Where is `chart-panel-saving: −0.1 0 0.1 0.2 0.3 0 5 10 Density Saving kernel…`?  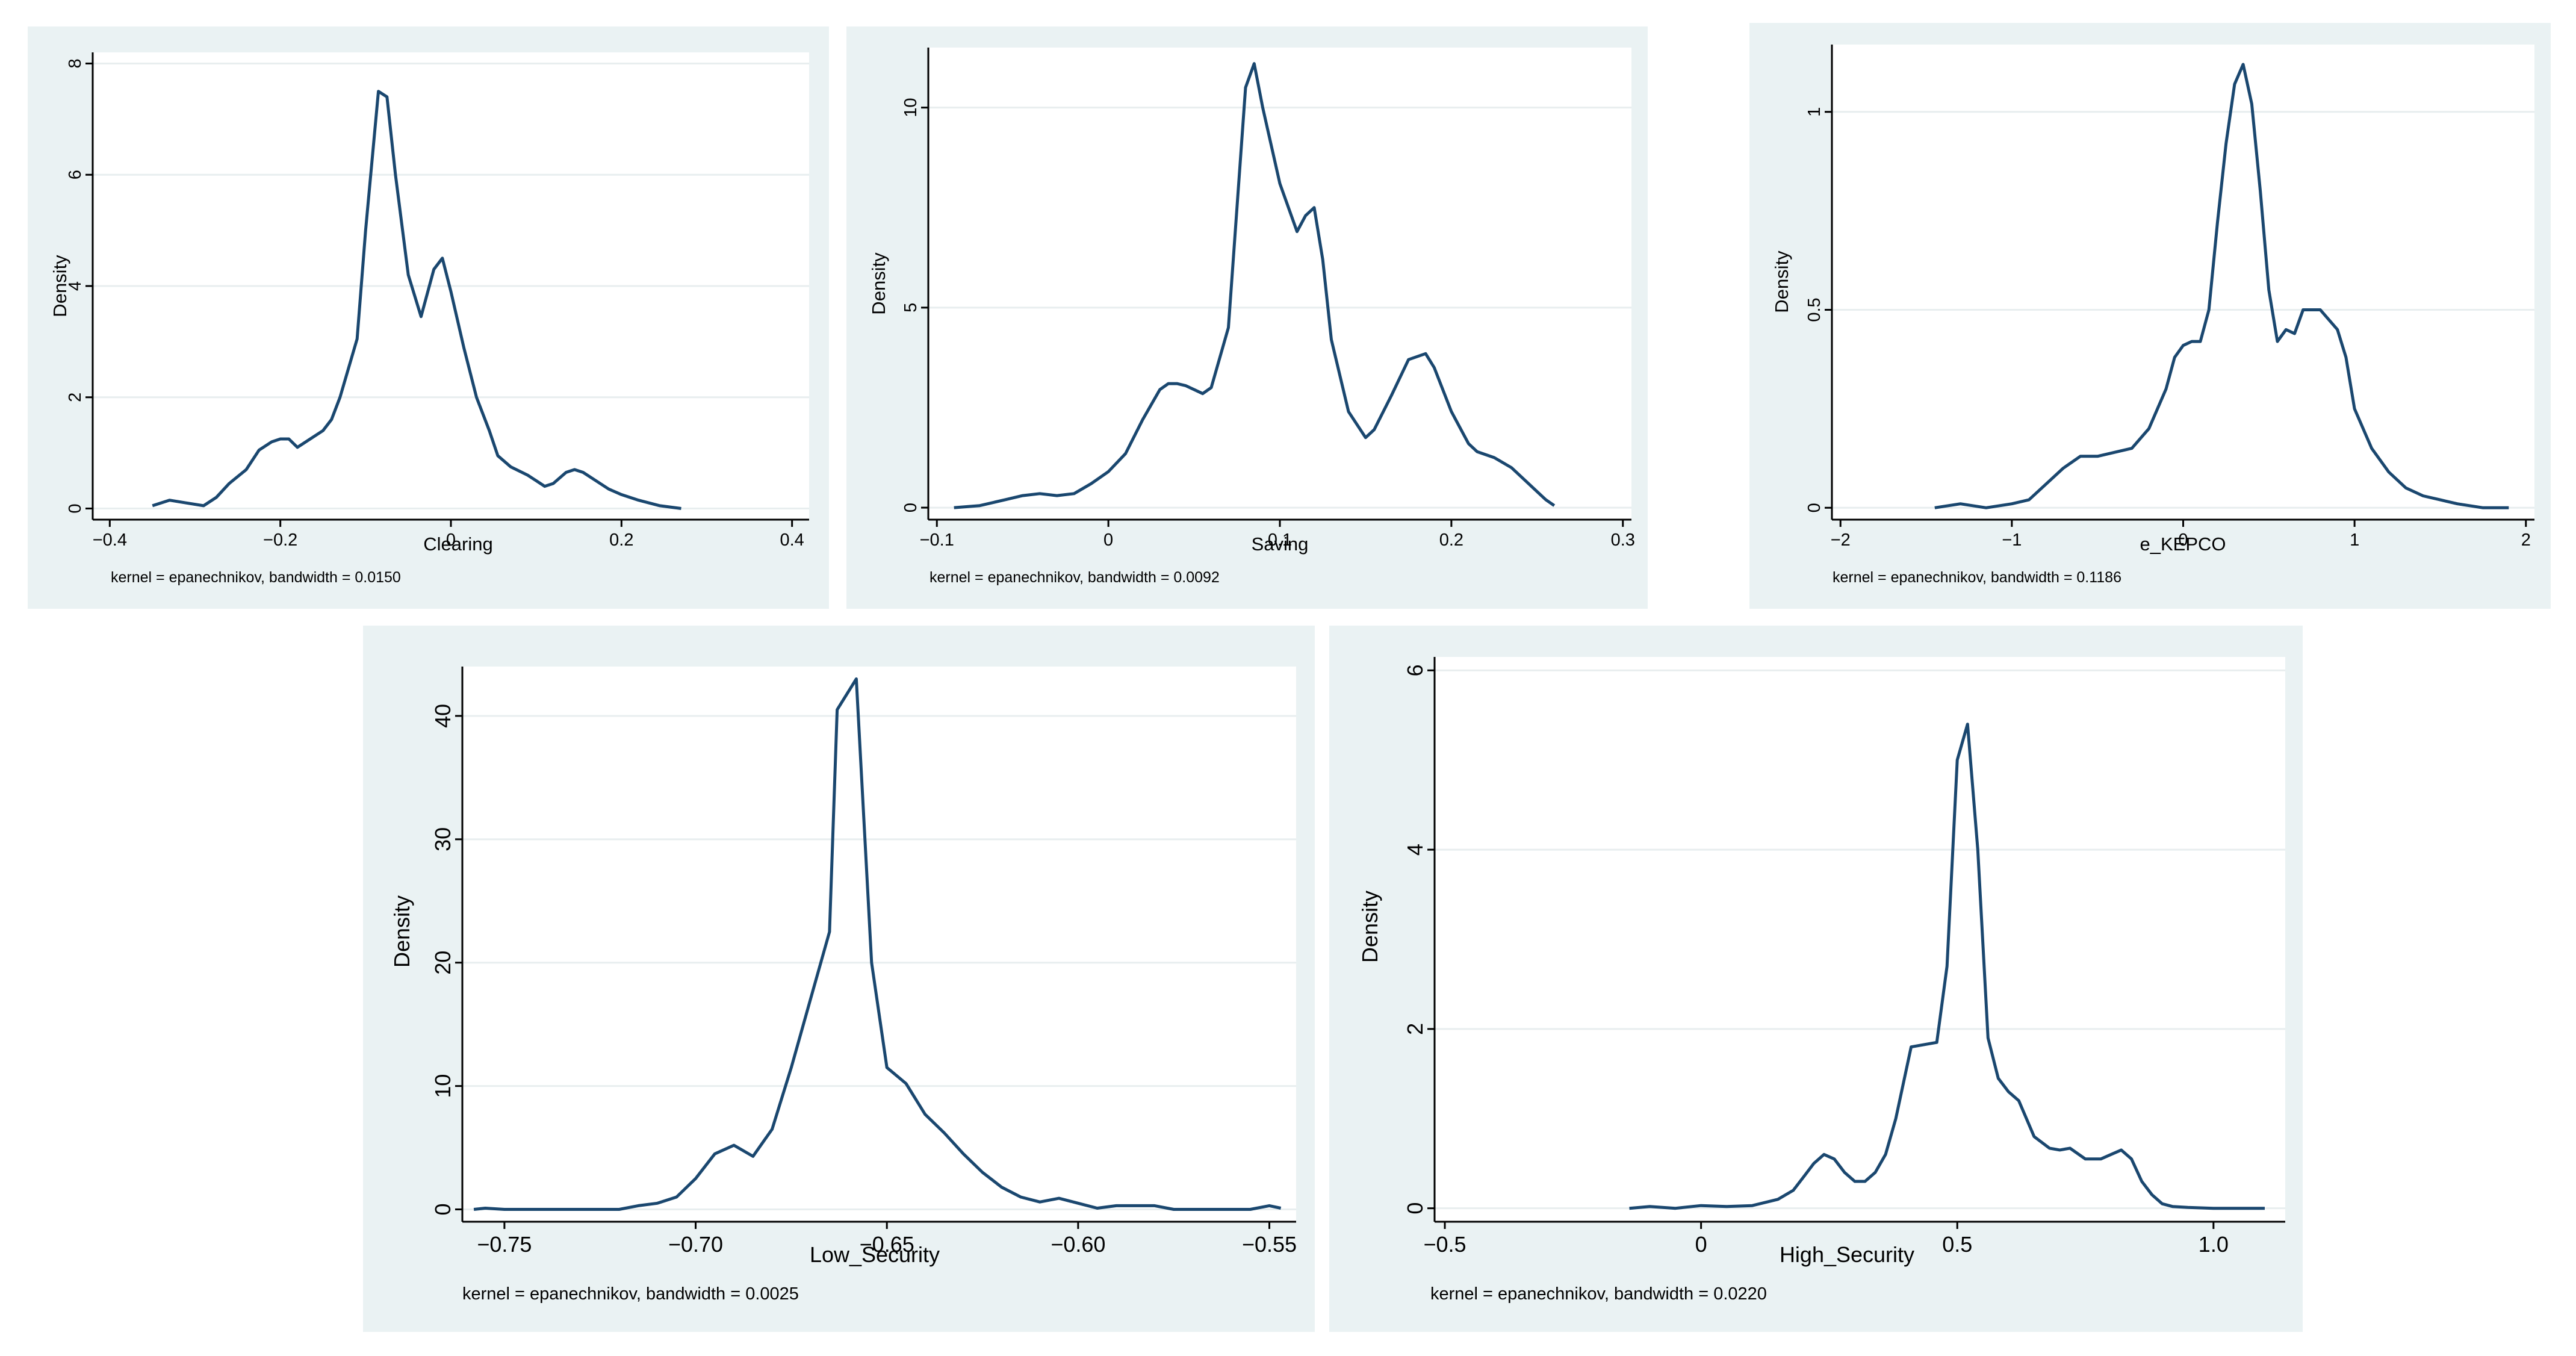 chart-panel-saving: −0.1 0 0.1 0.2 0.3 0 5 10 Density Saving kernel… is located at coordinates (1247, 317).